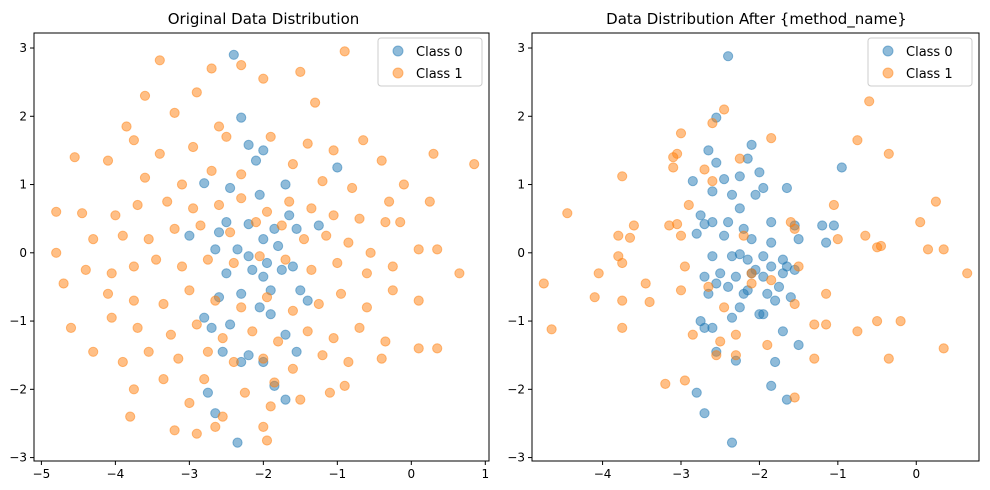 The height and width of the screenshot is (490, 990). I want to click on legend-box, so click(430, 62).